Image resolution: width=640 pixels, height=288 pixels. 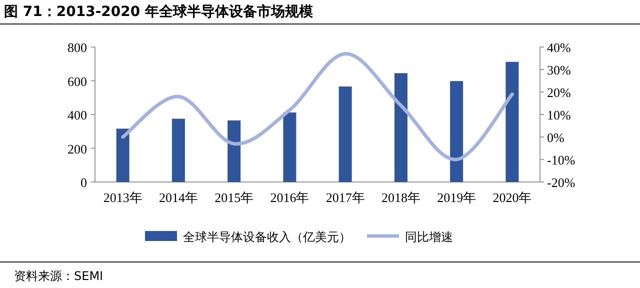 What do you see at coordinates (559, 70) in the screenshot?
I see `y2-tick-label: 30%` at bounding box center [559, 70].